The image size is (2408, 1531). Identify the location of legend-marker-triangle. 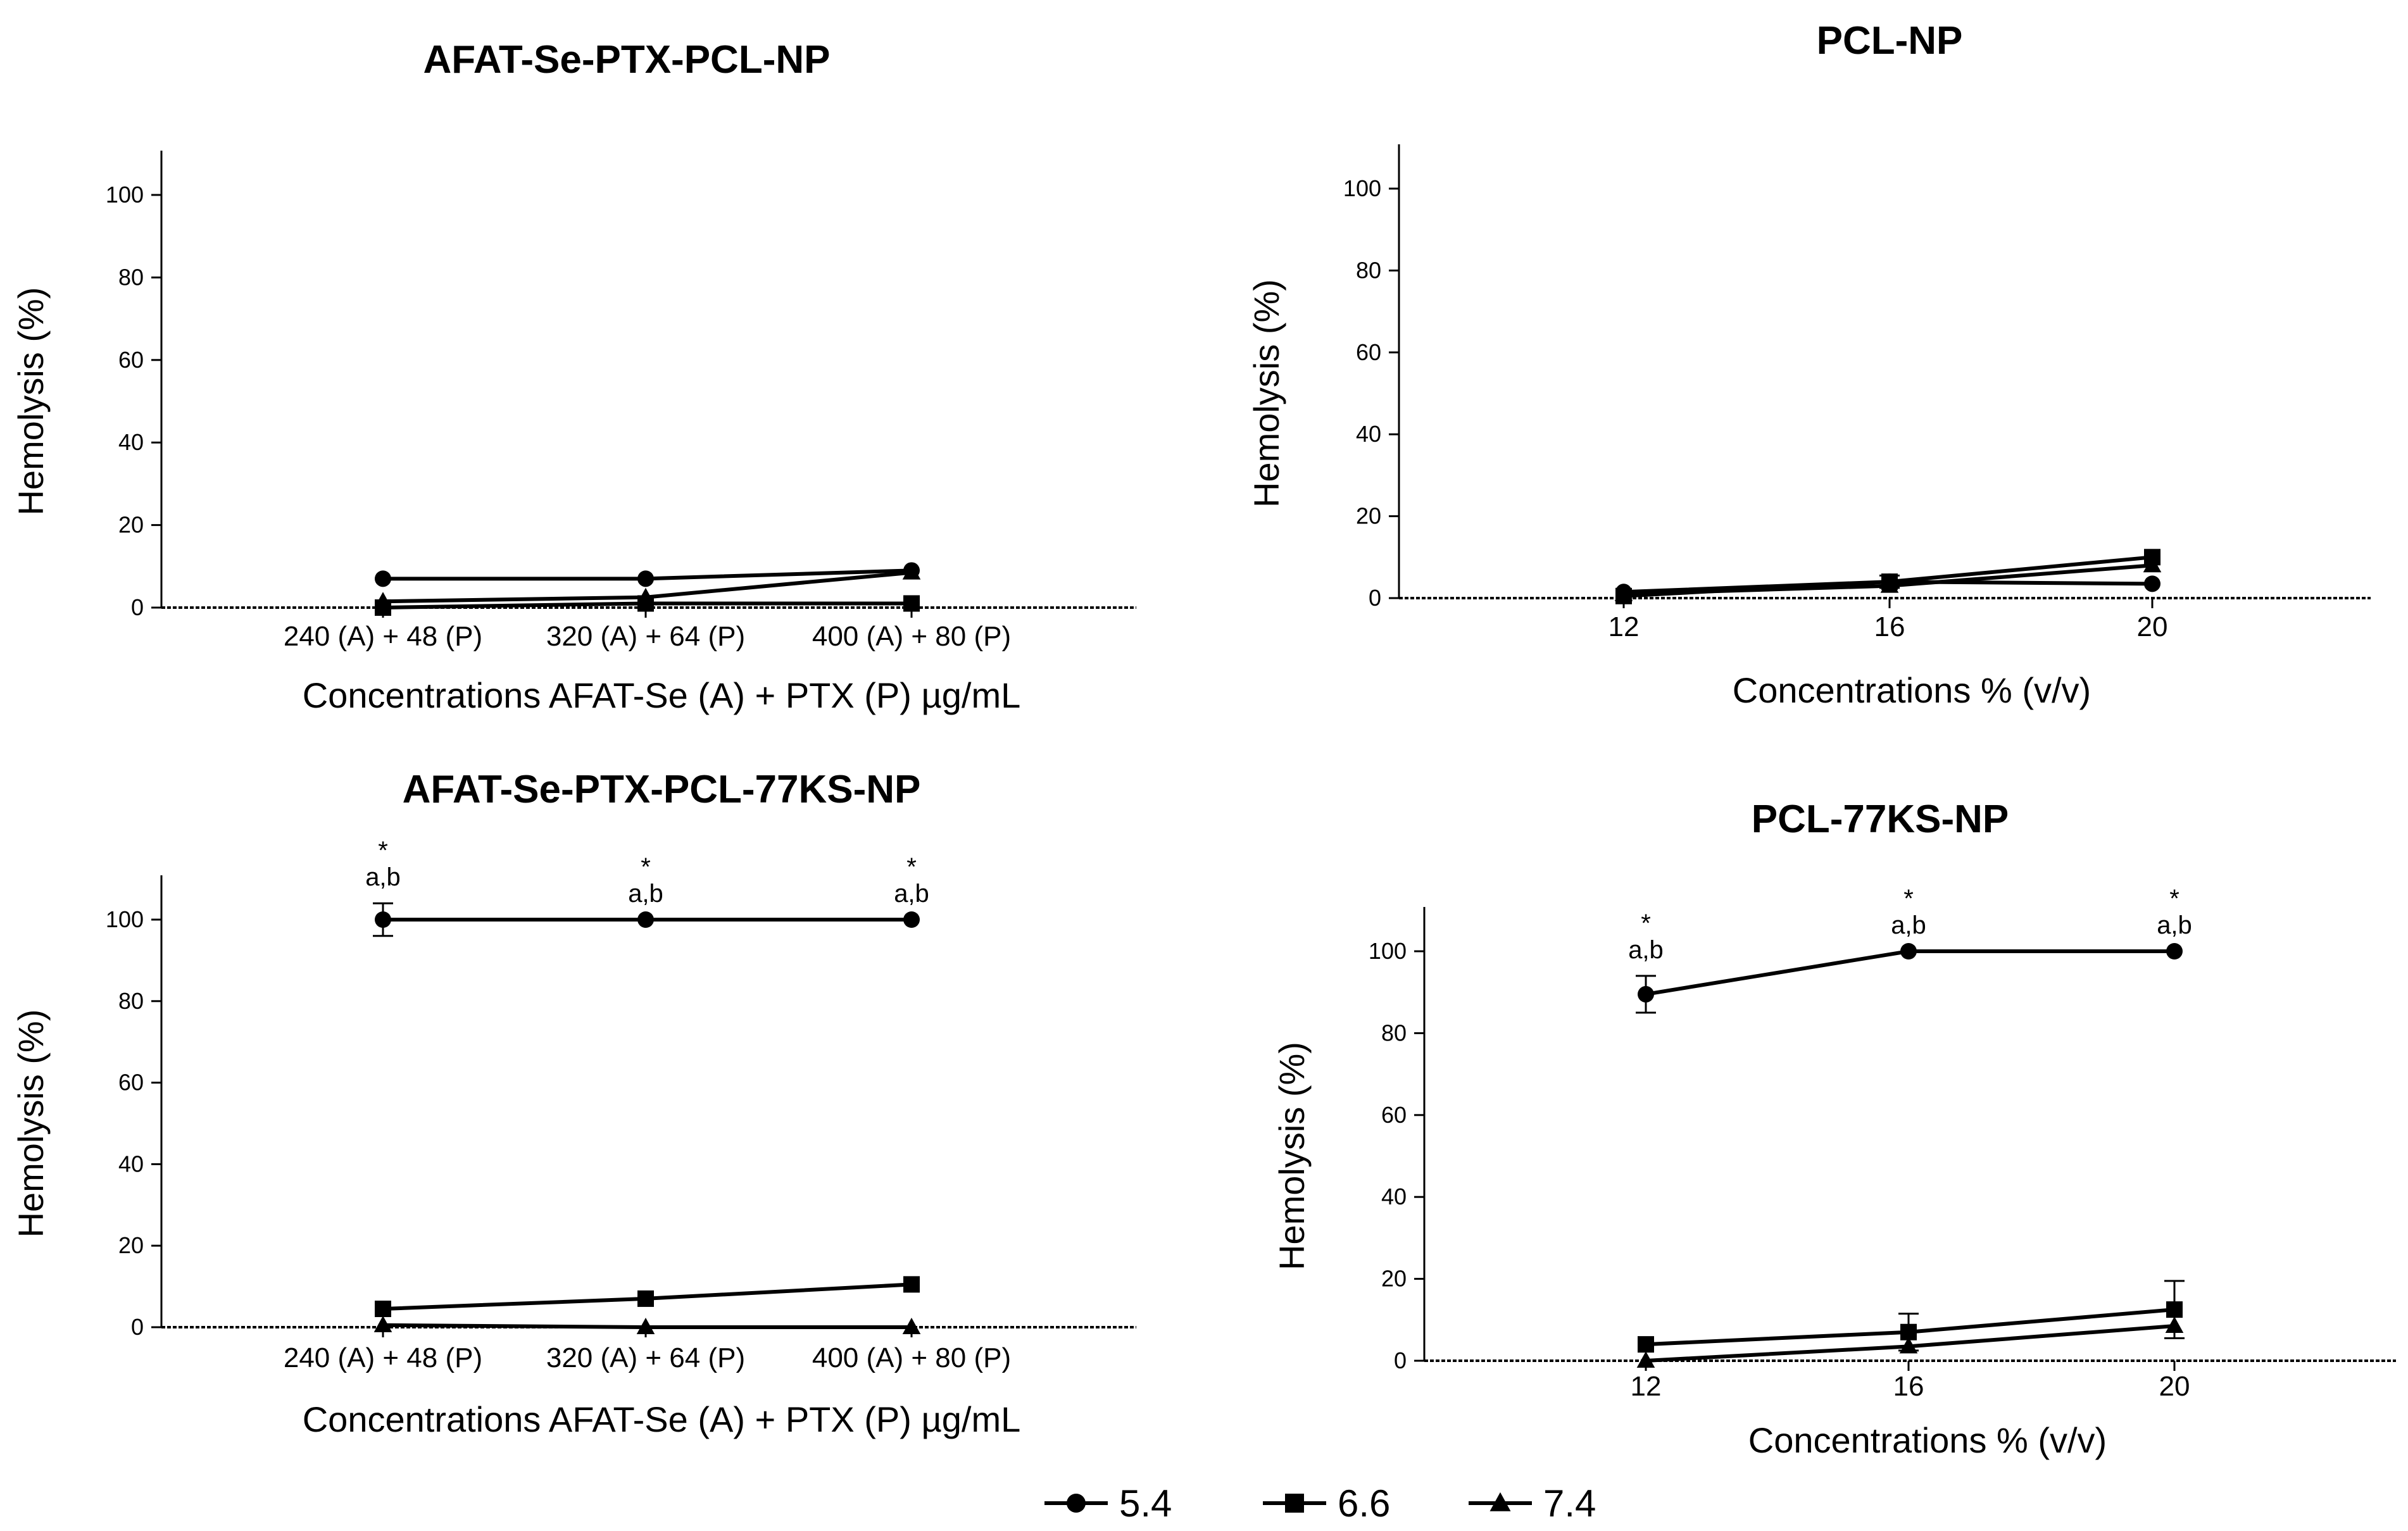
(1500, 1501).